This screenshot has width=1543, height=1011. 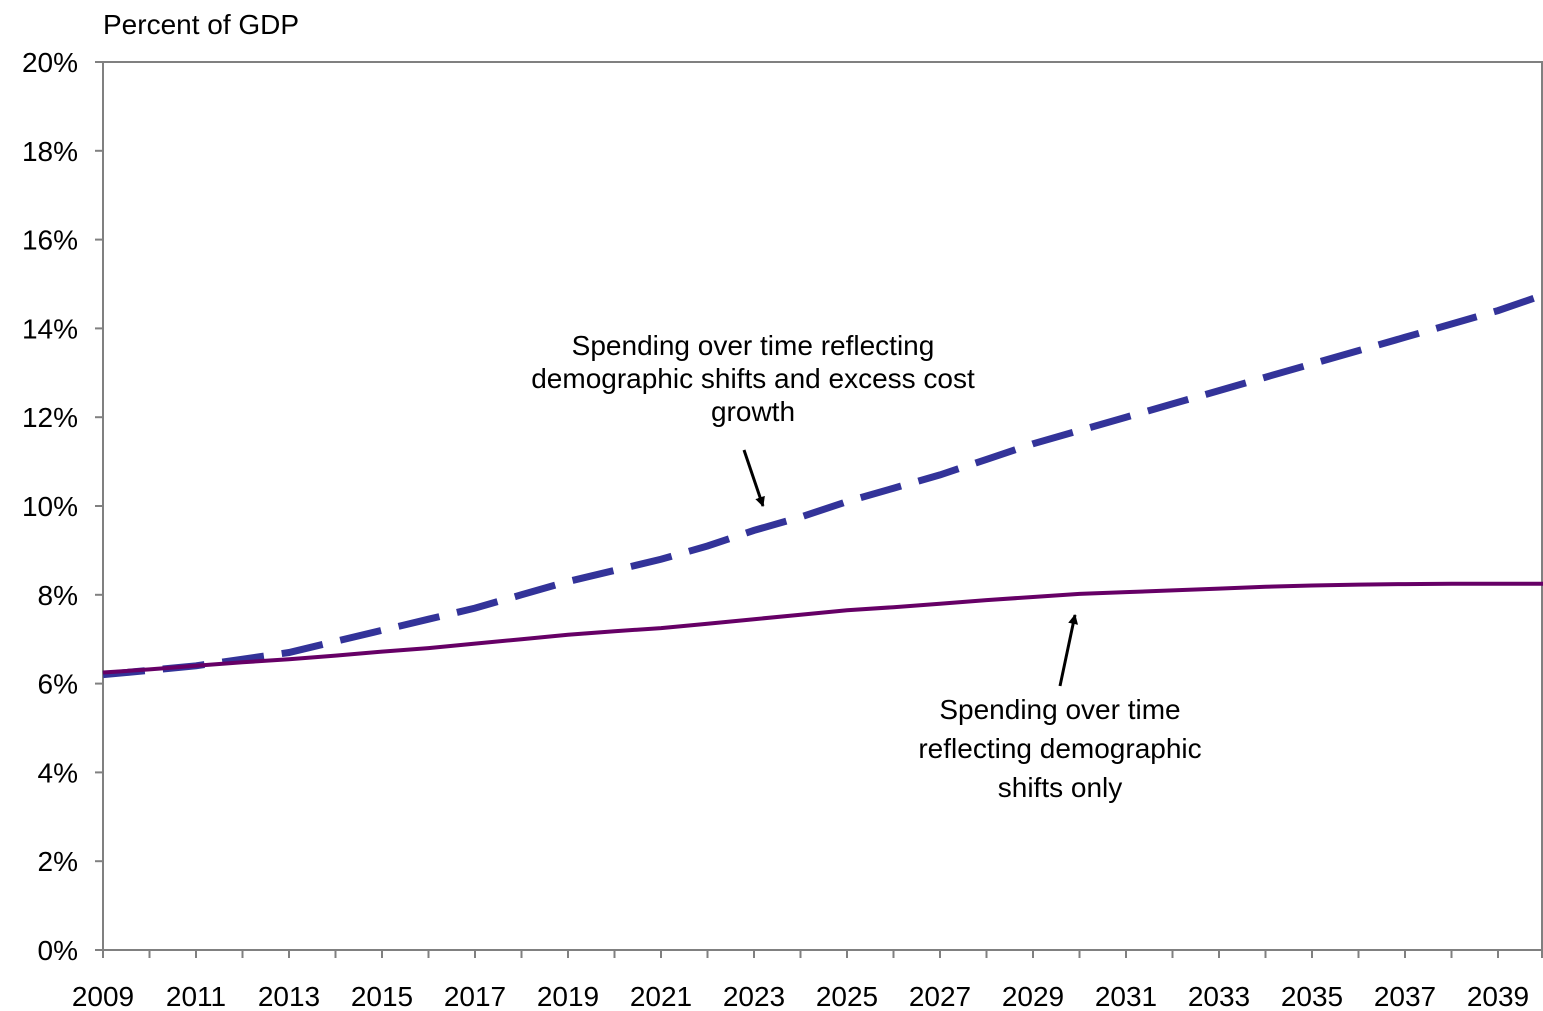 What do you see at coordinates (1219, 996) in the screenshot?
I see `x-tick-label: 2033` at bounding box center [1219, 996].